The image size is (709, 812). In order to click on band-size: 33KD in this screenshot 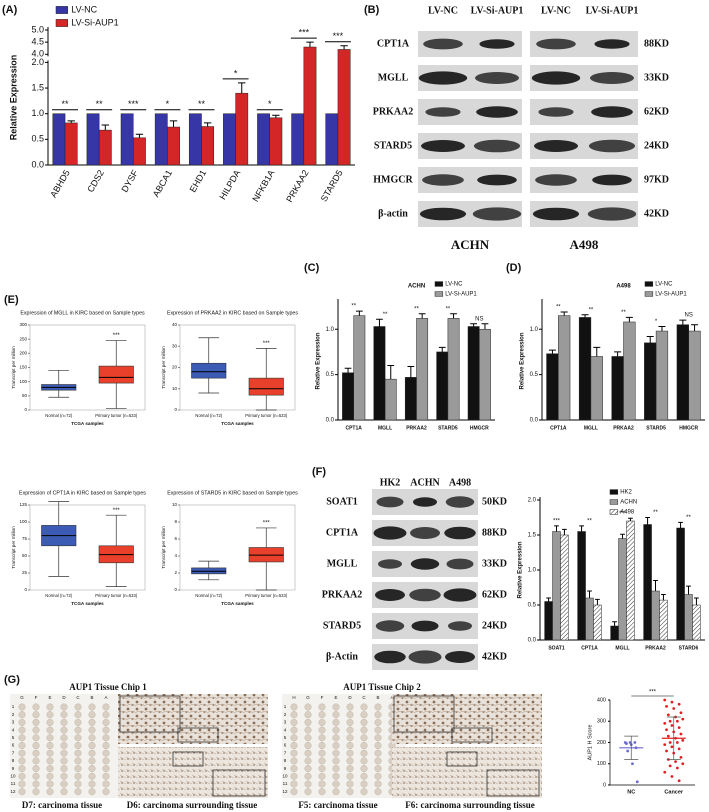, I will do `click(656, 77)`.